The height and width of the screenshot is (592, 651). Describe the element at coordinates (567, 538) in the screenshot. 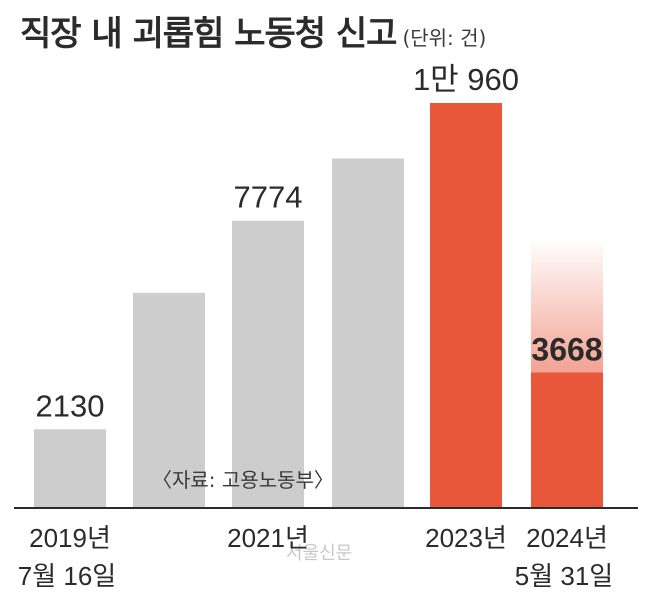

I see `x-tick-label: 2024년` at that location.